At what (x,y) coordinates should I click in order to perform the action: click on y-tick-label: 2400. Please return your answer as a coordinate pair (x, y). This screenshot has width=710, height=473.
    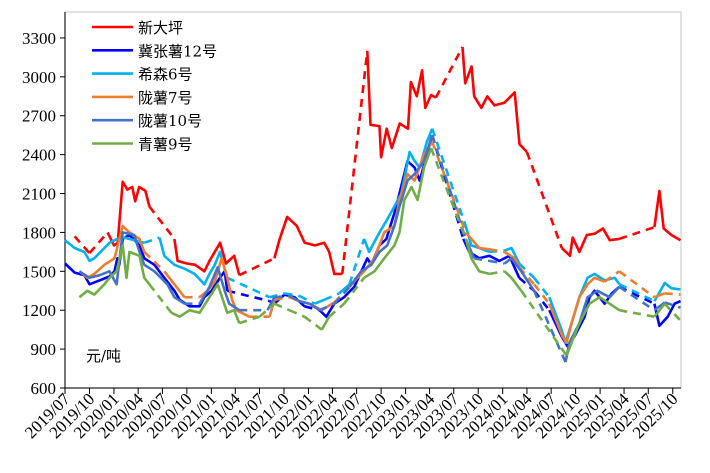
    Looking at the image, I should click on (39, 155).